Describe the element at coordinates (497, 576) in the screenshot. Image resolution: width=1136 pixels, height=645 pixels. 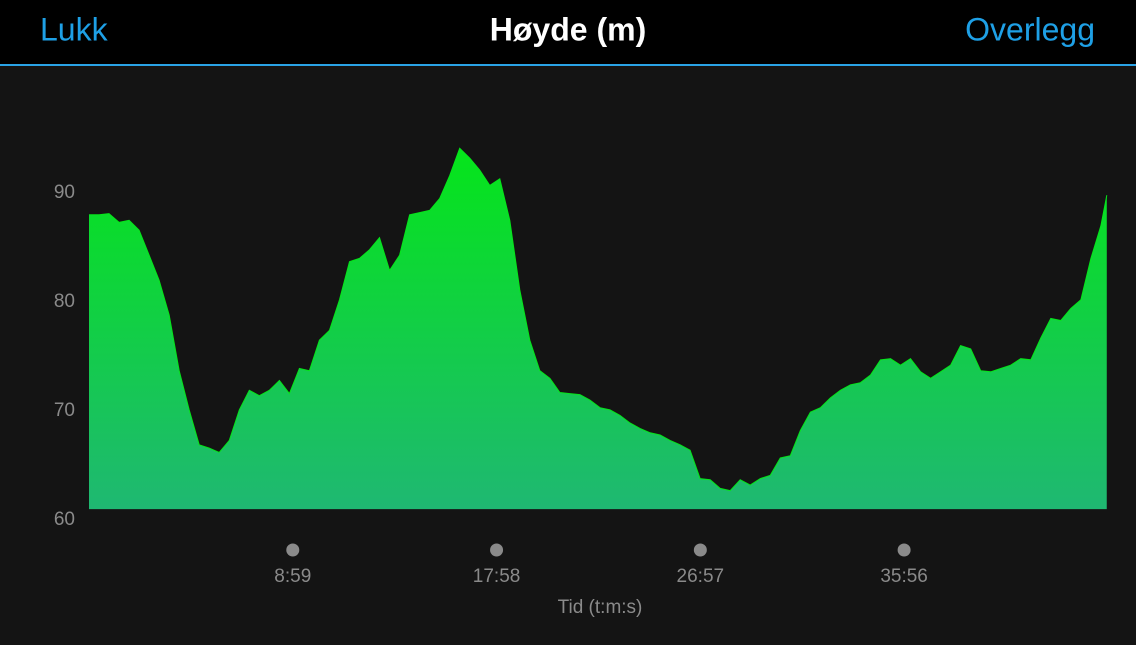
I see `x-tick-label: 17:58` at that location.